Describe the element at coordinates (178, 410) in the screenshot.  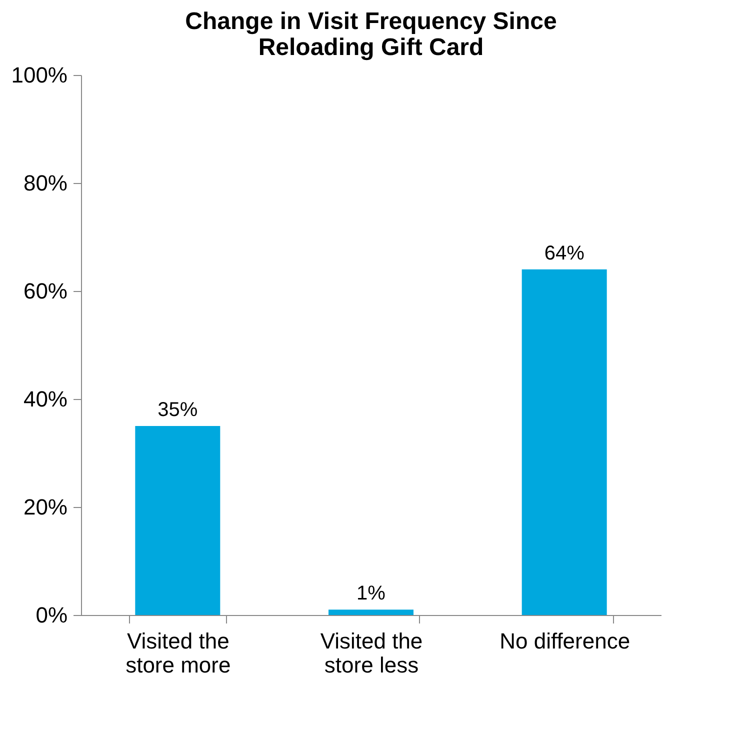
I see `data-label: 35%` at that location.